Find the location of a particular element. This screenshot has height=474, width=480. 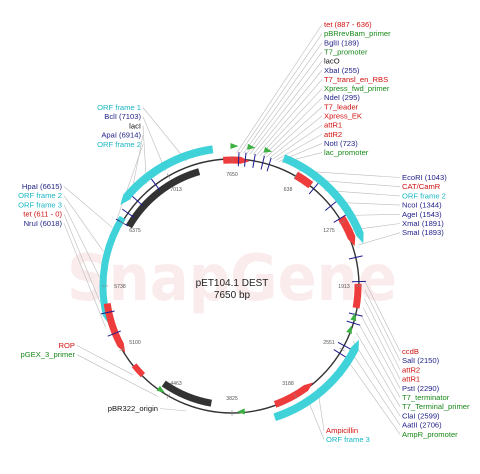

watermark-text: SnapGene is located at coordinates (232, 279).